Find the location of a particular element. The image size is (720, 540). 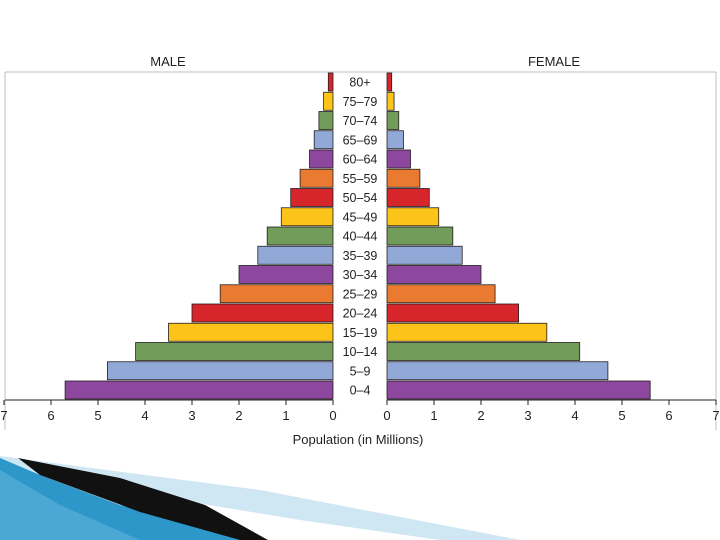

female-series-label: FEMALE is located at coordinates (554, 61).